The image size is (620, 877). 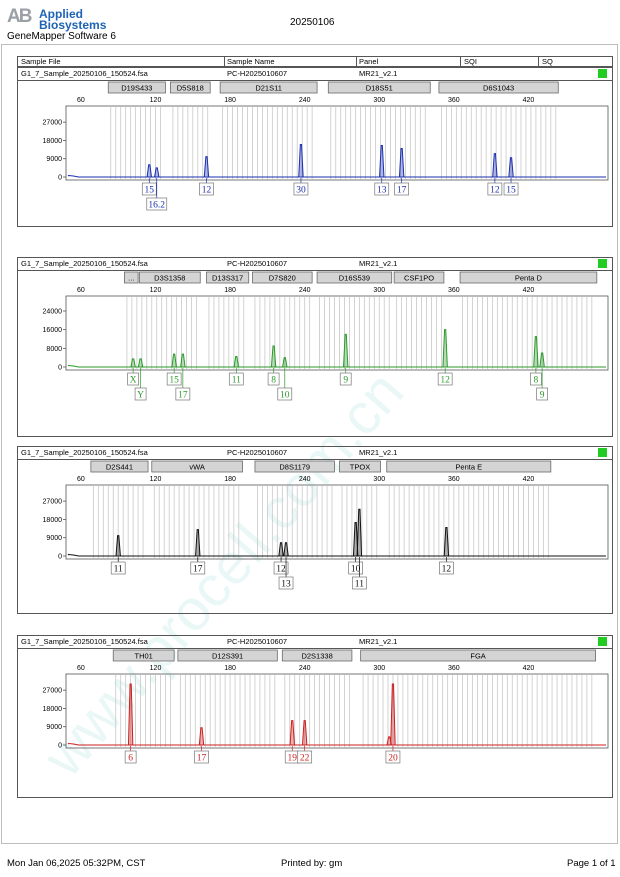 What do you see at coordinates (150, 191) in the screenshot?
I see `allele-call: 15` at bounding box center [150, 191].